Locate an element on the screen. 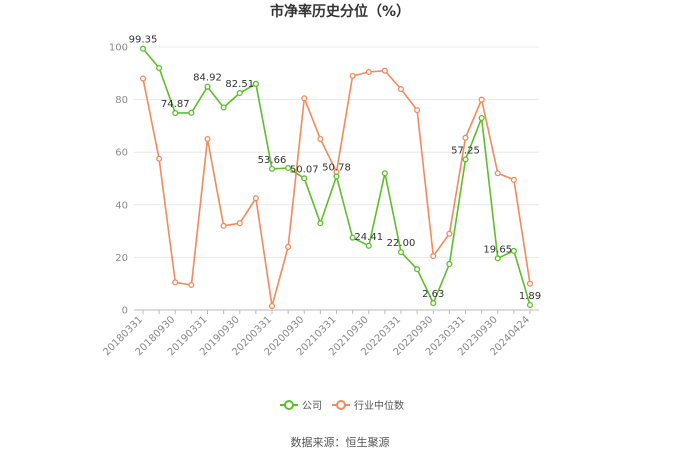 The width and height of the screenshot is (680, 460). data-label: 1.89 is located at coordinates (530, 296).